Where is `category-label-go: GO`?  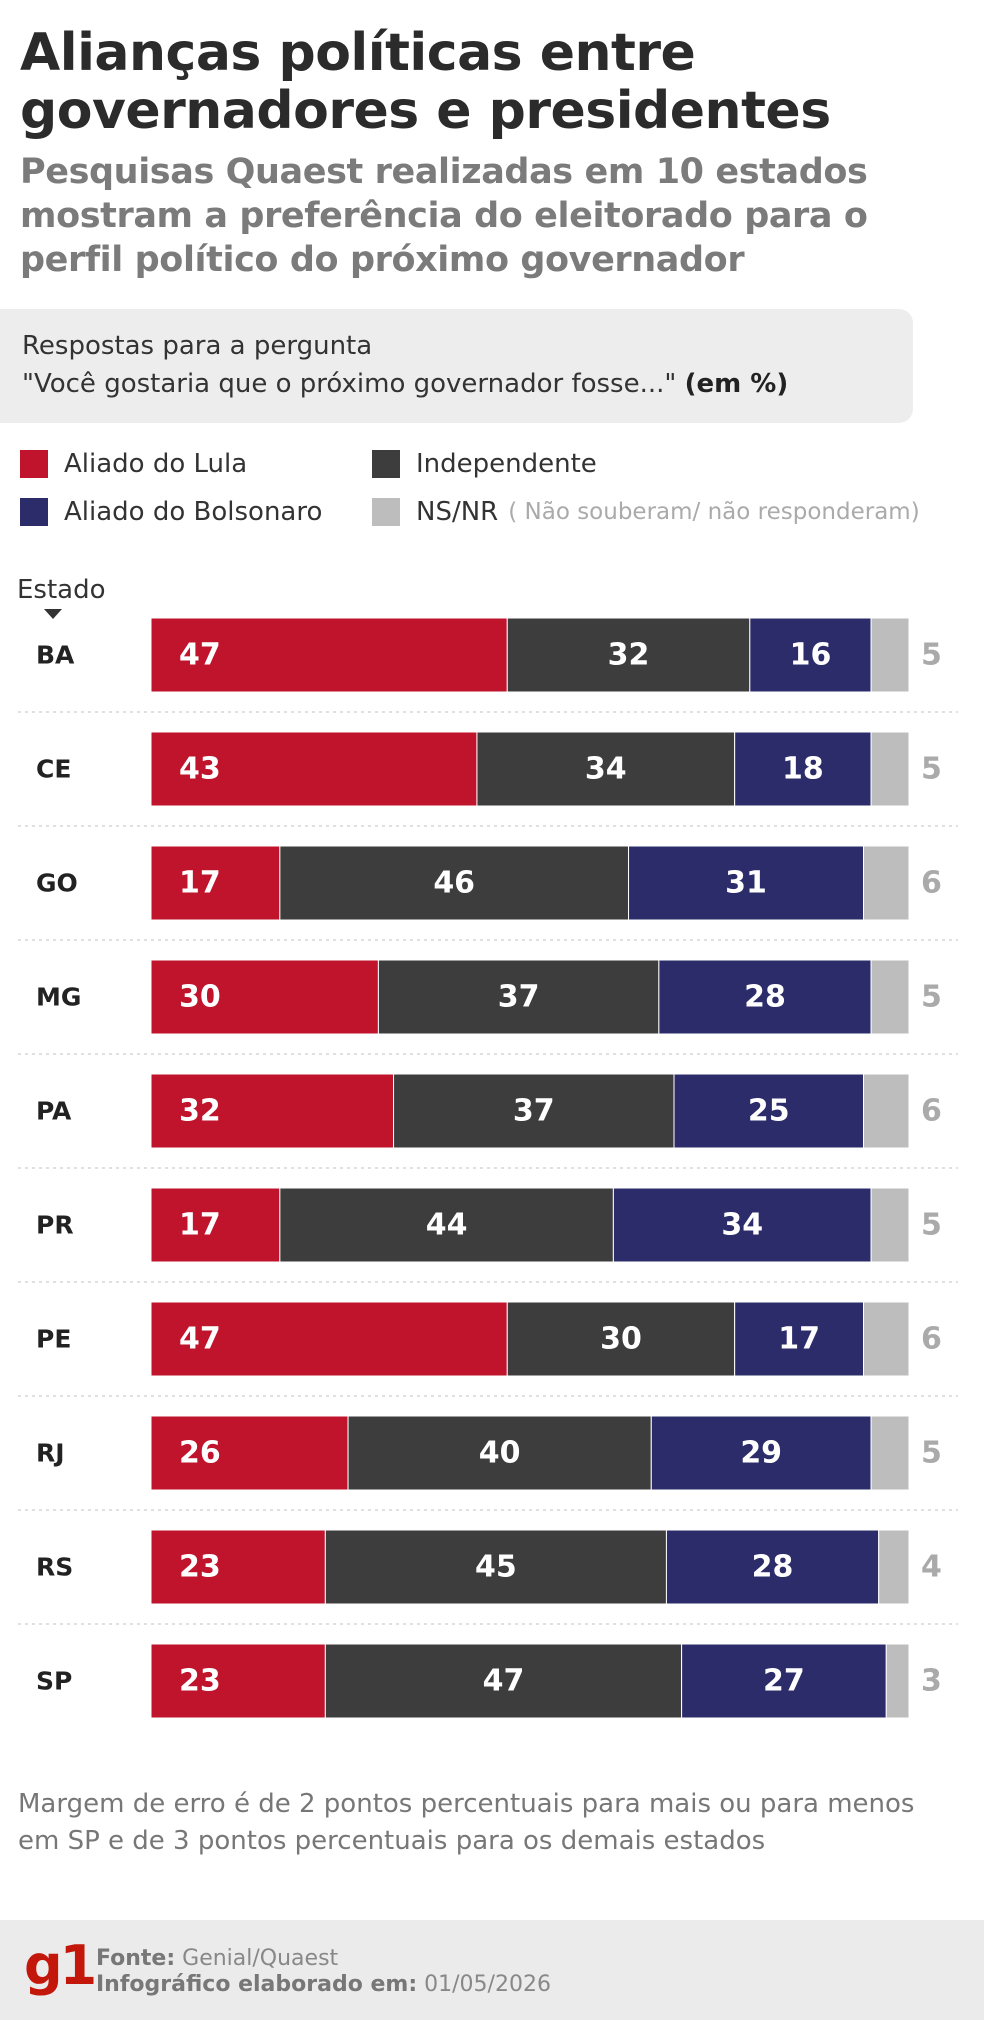 category-label-go: GO is located at coordinates (57, 883).